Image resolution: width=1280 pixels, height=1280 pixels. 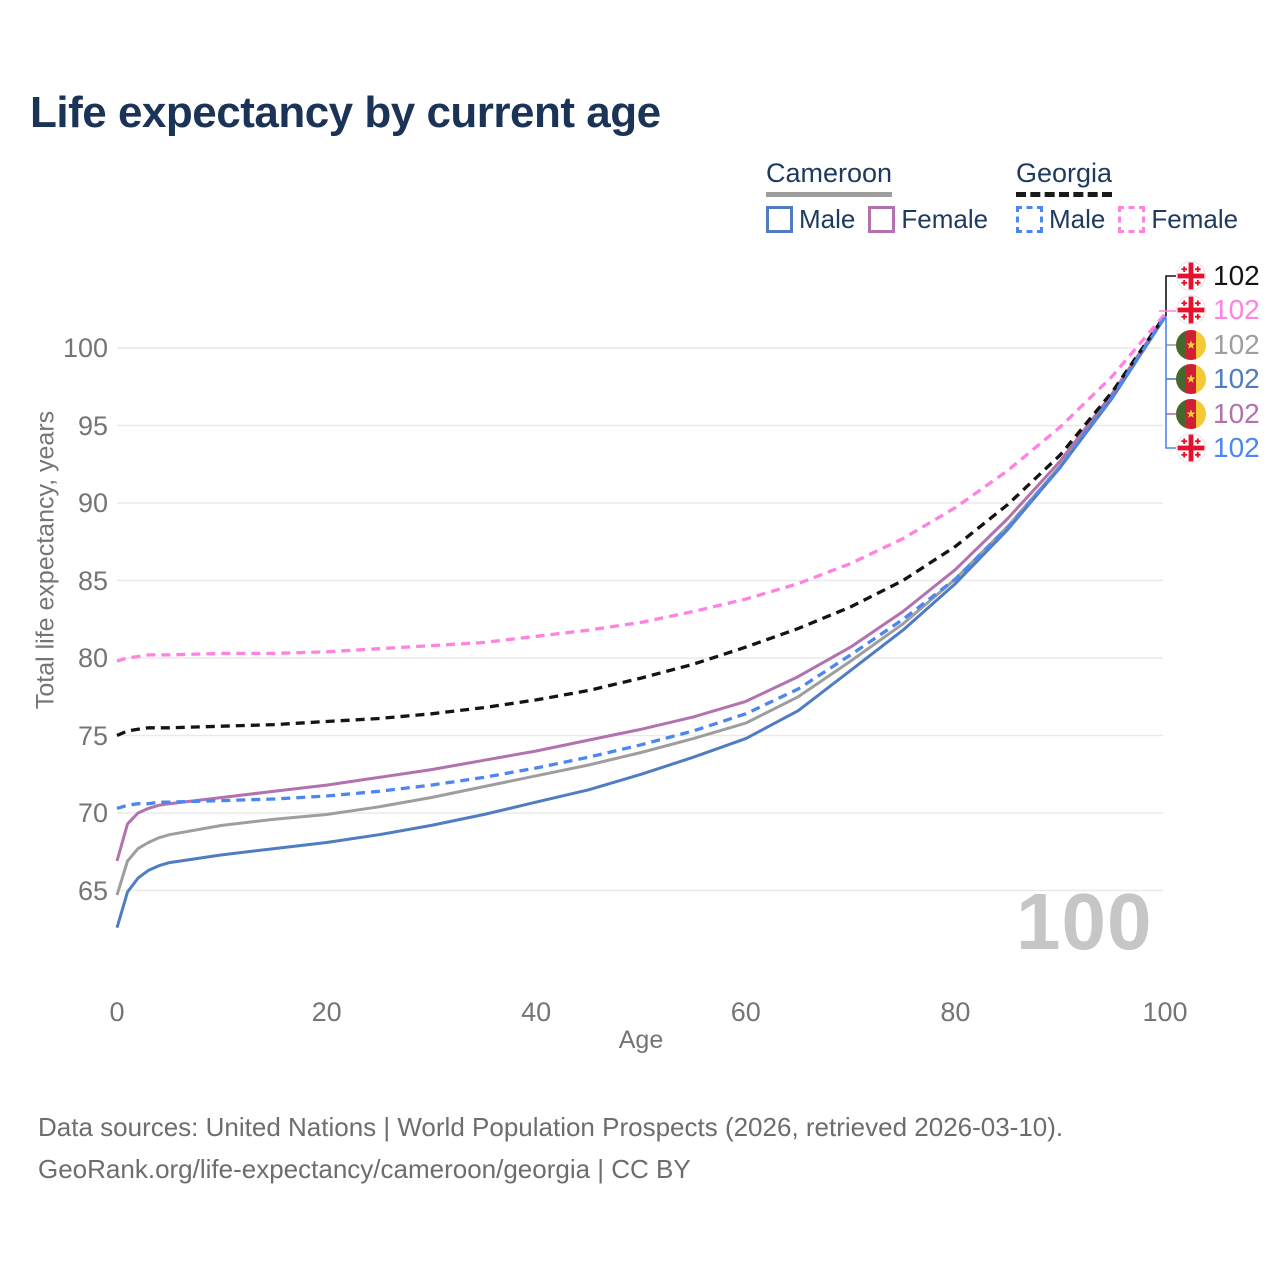 What do you see at coordinates (779, 219) in the screenshot?
I see `cameroon-male-swatch` at bounding box center [779, 219].